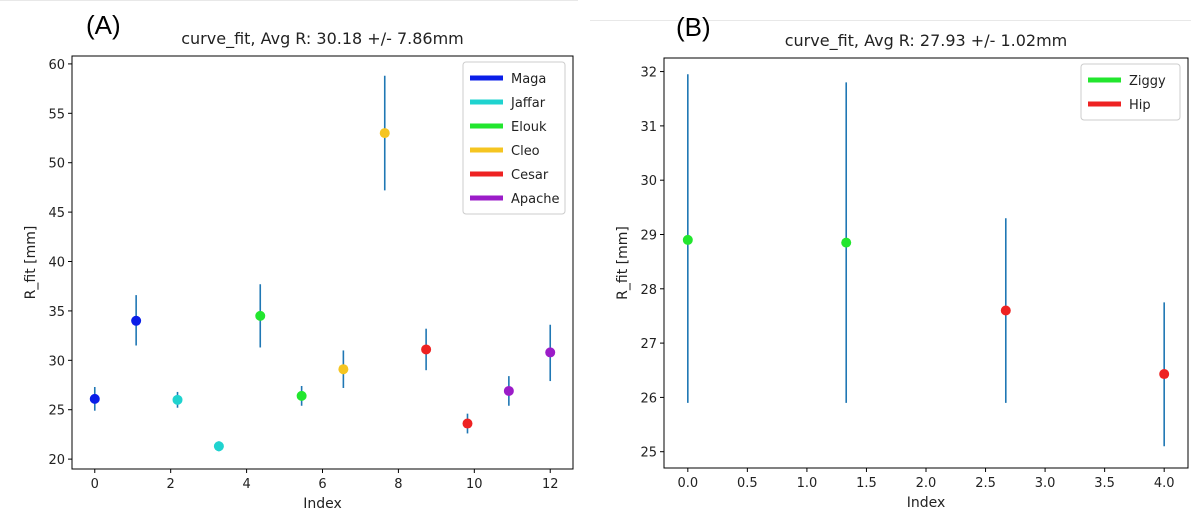 Image resolution: width=1191 pixels, height=527 pixels. Describe the element at coordinates (1130, 92) in the screenshot. I see `legend: Ziggy Hip` at that location.